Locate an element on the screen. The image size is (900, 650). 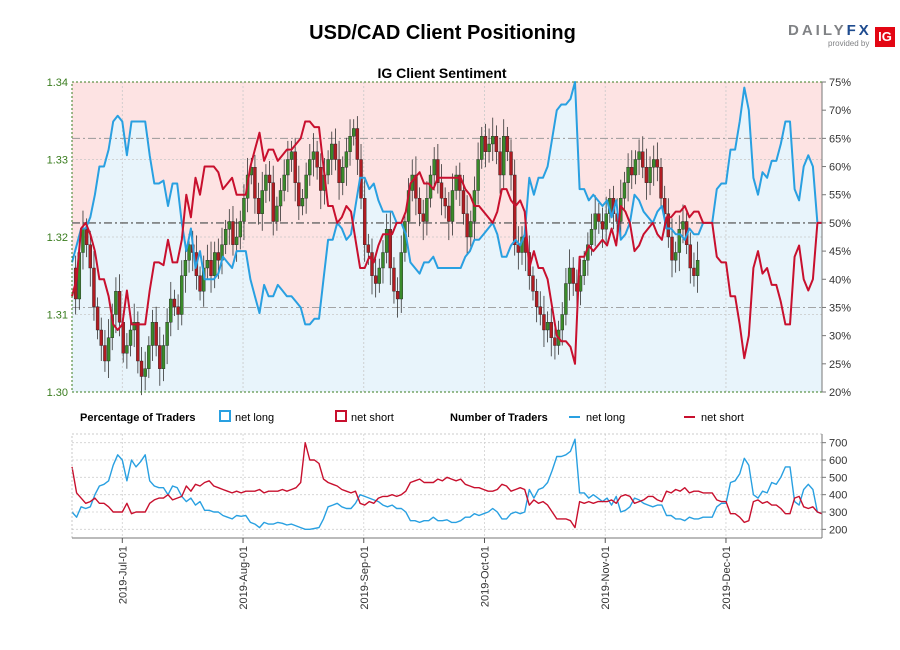
bottom-panel-frame is located at coordinates (447, 486).